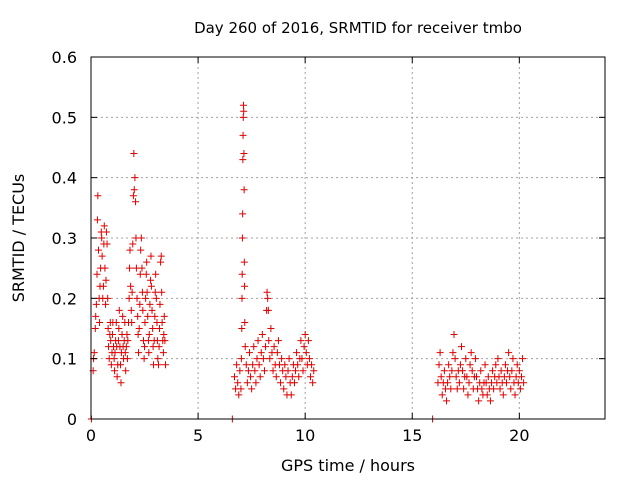 This screenshot has width=640, height=480. What do you see at coordinates (18, 238) in the screenshot?
I see `y-axis-label: SRMTID / TECUs` at bounding box center [18, 238].